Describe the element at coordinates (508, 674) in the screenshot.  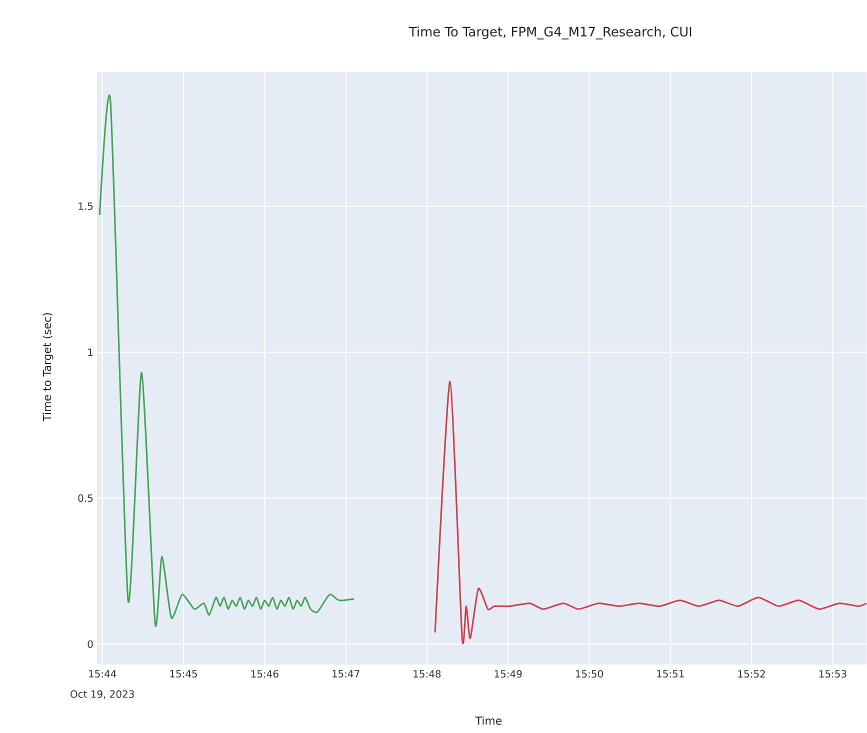
I see `x-tick-label: 15:49` at that location.